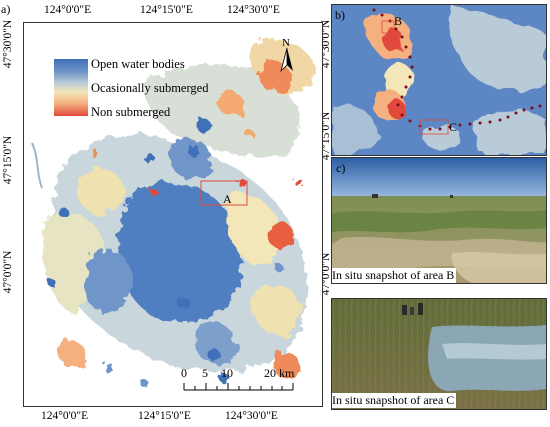 Image resolution: width=550 pixels, height=427 pixels. What do you see at coordinates (227, 199) in the screenshot?
I see `area-a-label: A` at bounding box center [227, 199].